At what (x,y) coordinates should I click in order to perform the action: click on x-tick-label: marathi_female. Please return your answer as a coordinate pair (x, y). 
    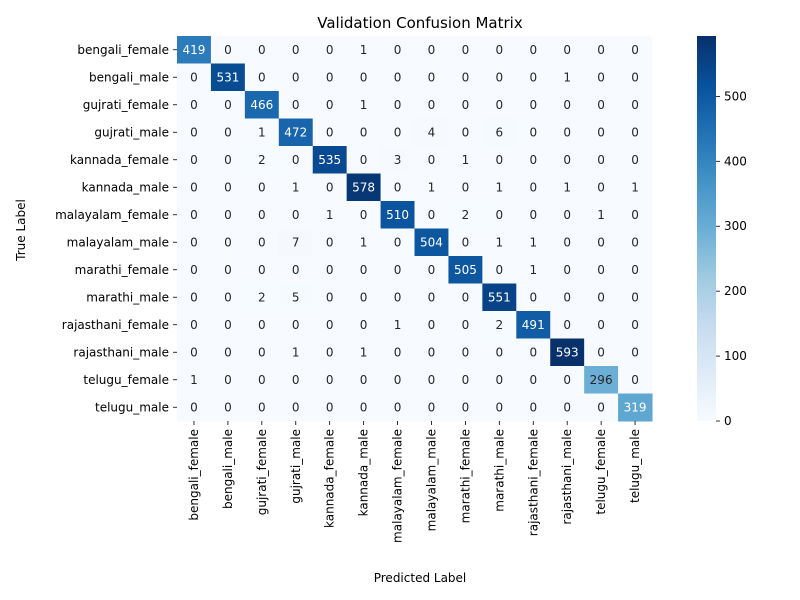
    Looking at the image, I should click on (465, 476).